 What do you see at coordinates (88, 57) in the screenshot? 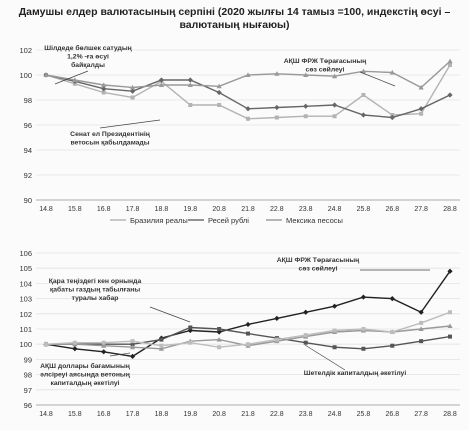
I see `annotation-text: 1,2% -ға өсуі` at bounding box center [88, 57].